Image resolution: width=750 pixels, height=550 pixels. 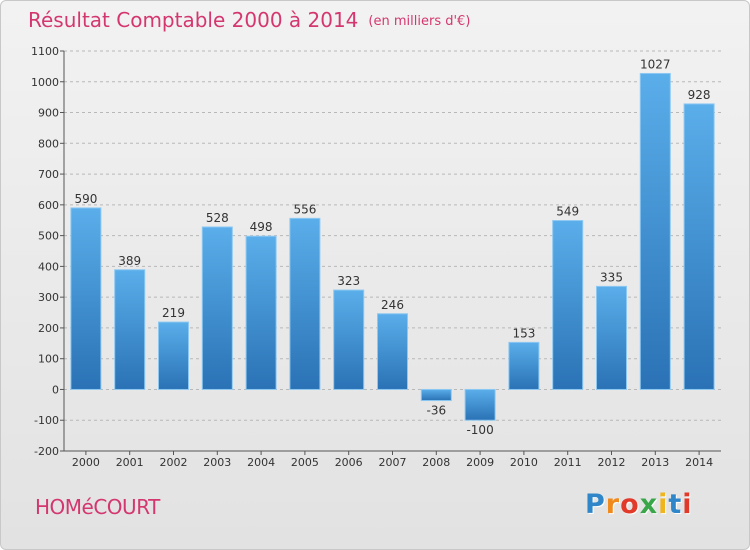 I want to click on bar-2011, so click(x=568, y=305).